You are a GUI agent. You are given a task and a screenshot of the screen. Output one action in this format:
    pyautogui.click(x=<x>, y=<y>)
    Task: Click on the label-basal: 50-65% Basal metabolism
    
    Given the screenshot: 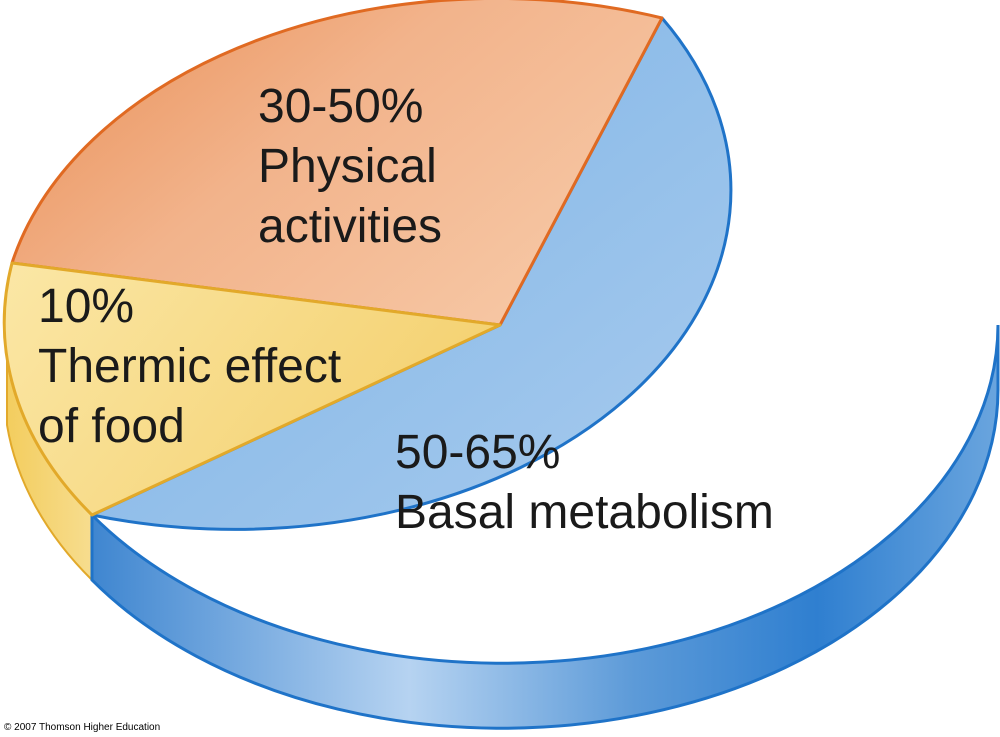 What is the action you would take?
    pyautogui.click(x=584, y=482)
    